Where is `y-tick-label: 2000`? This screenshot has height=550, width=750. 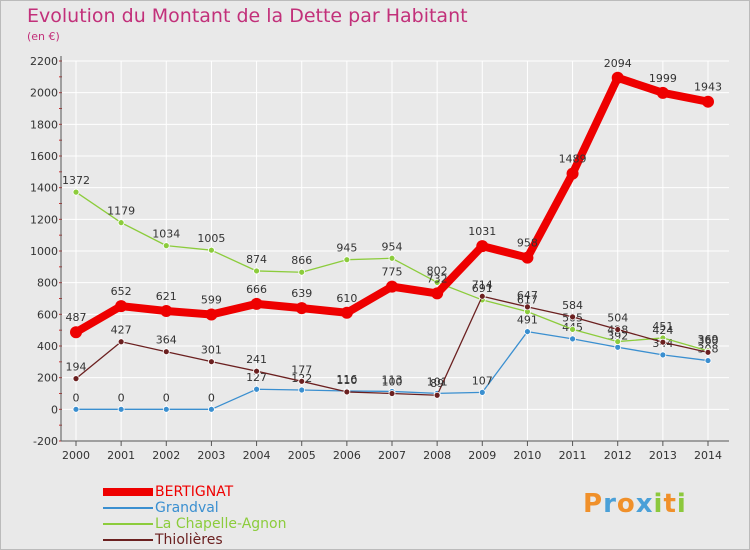 y-tick-label: 2000 is located at coordinates (44, 93).